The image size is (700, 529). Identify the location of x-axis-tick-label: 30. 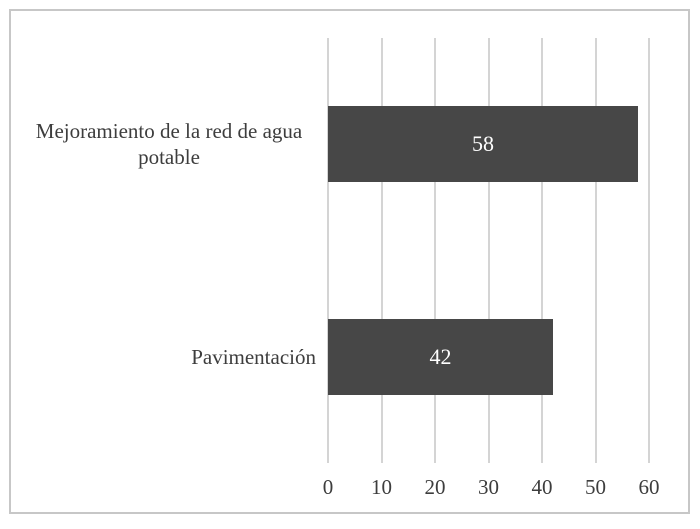
(488, 487).